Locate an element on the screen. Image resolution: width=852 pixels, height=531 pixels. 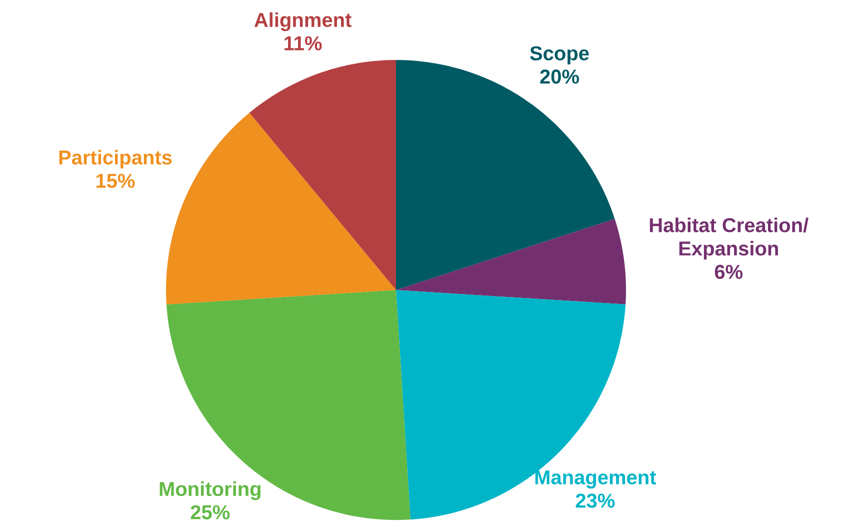
slice-label: Habitat Creation/ Expansion is located at coordinates (729, 239).